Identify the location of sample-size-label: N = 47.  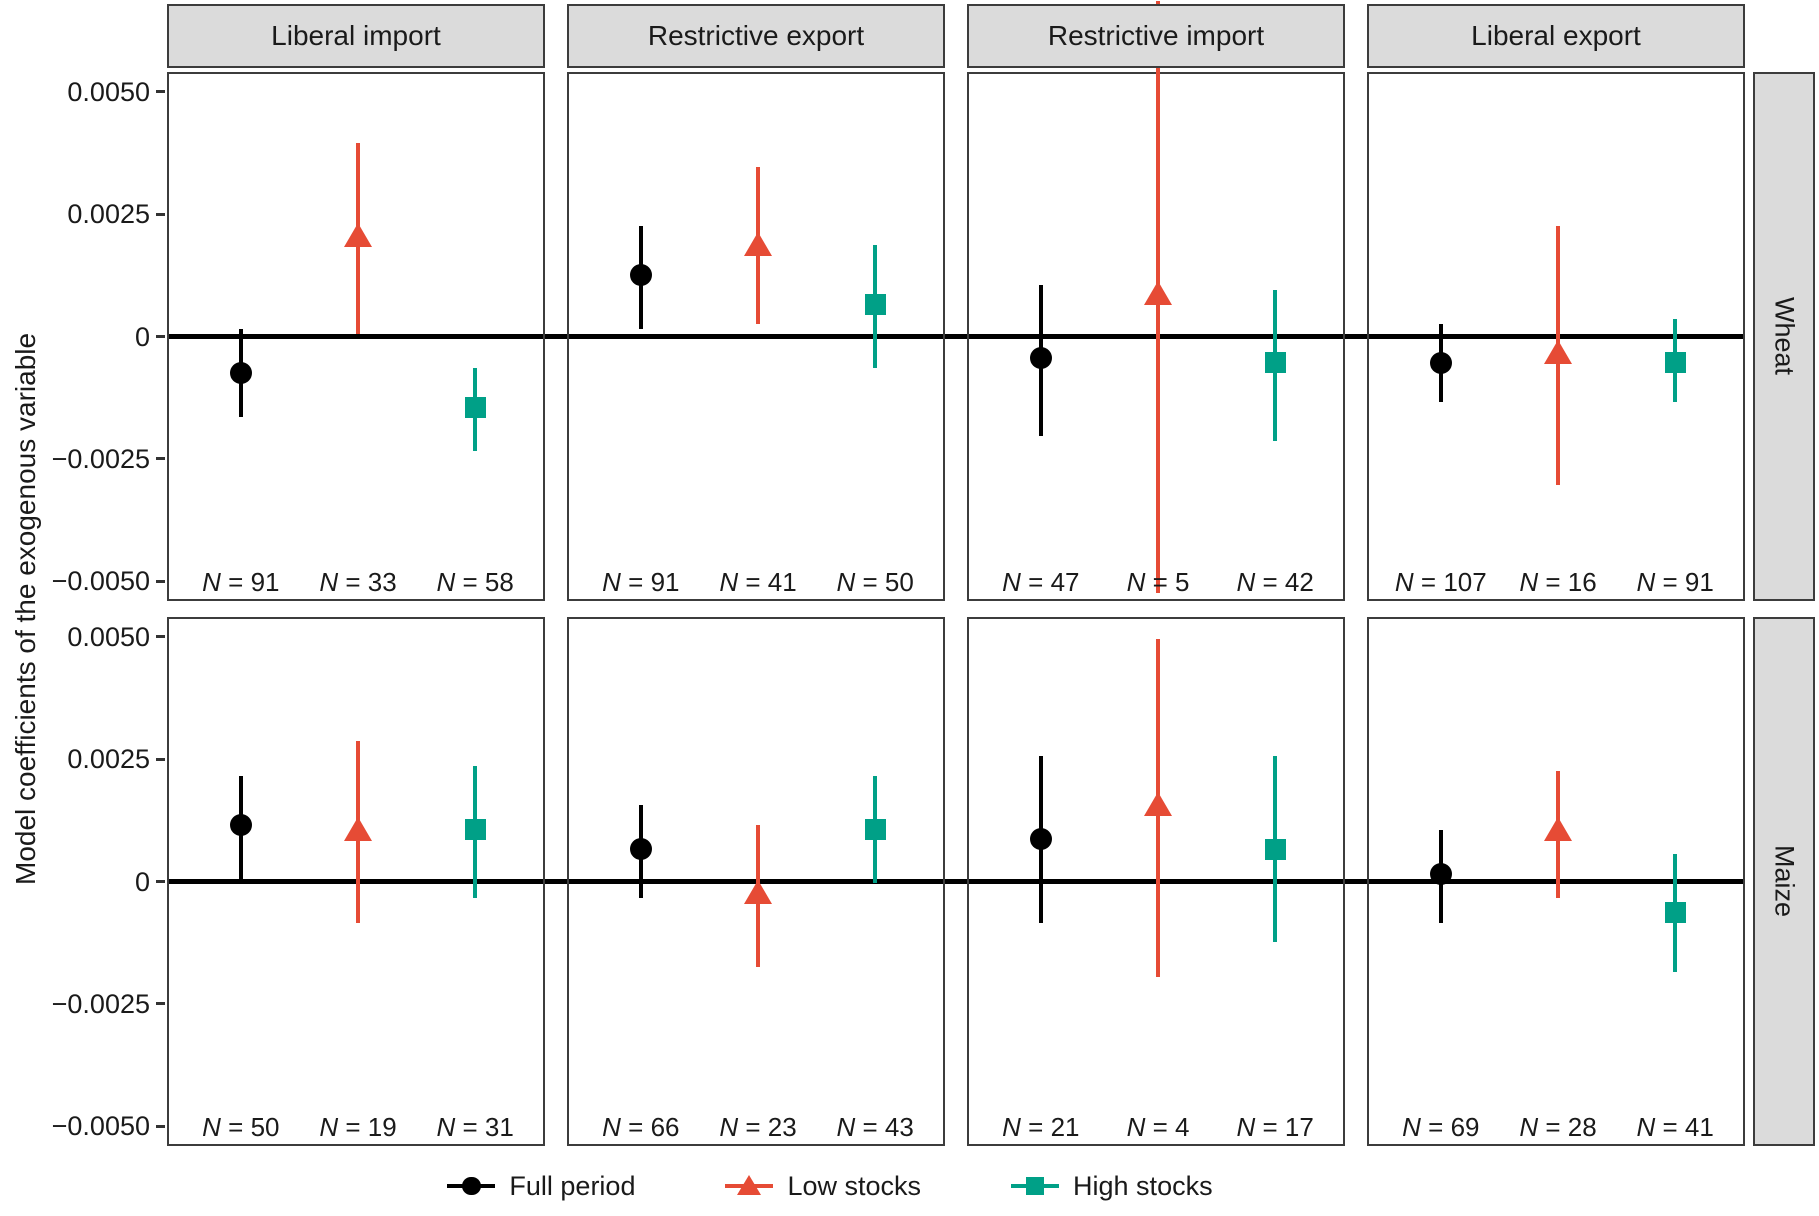
(1041, 582).